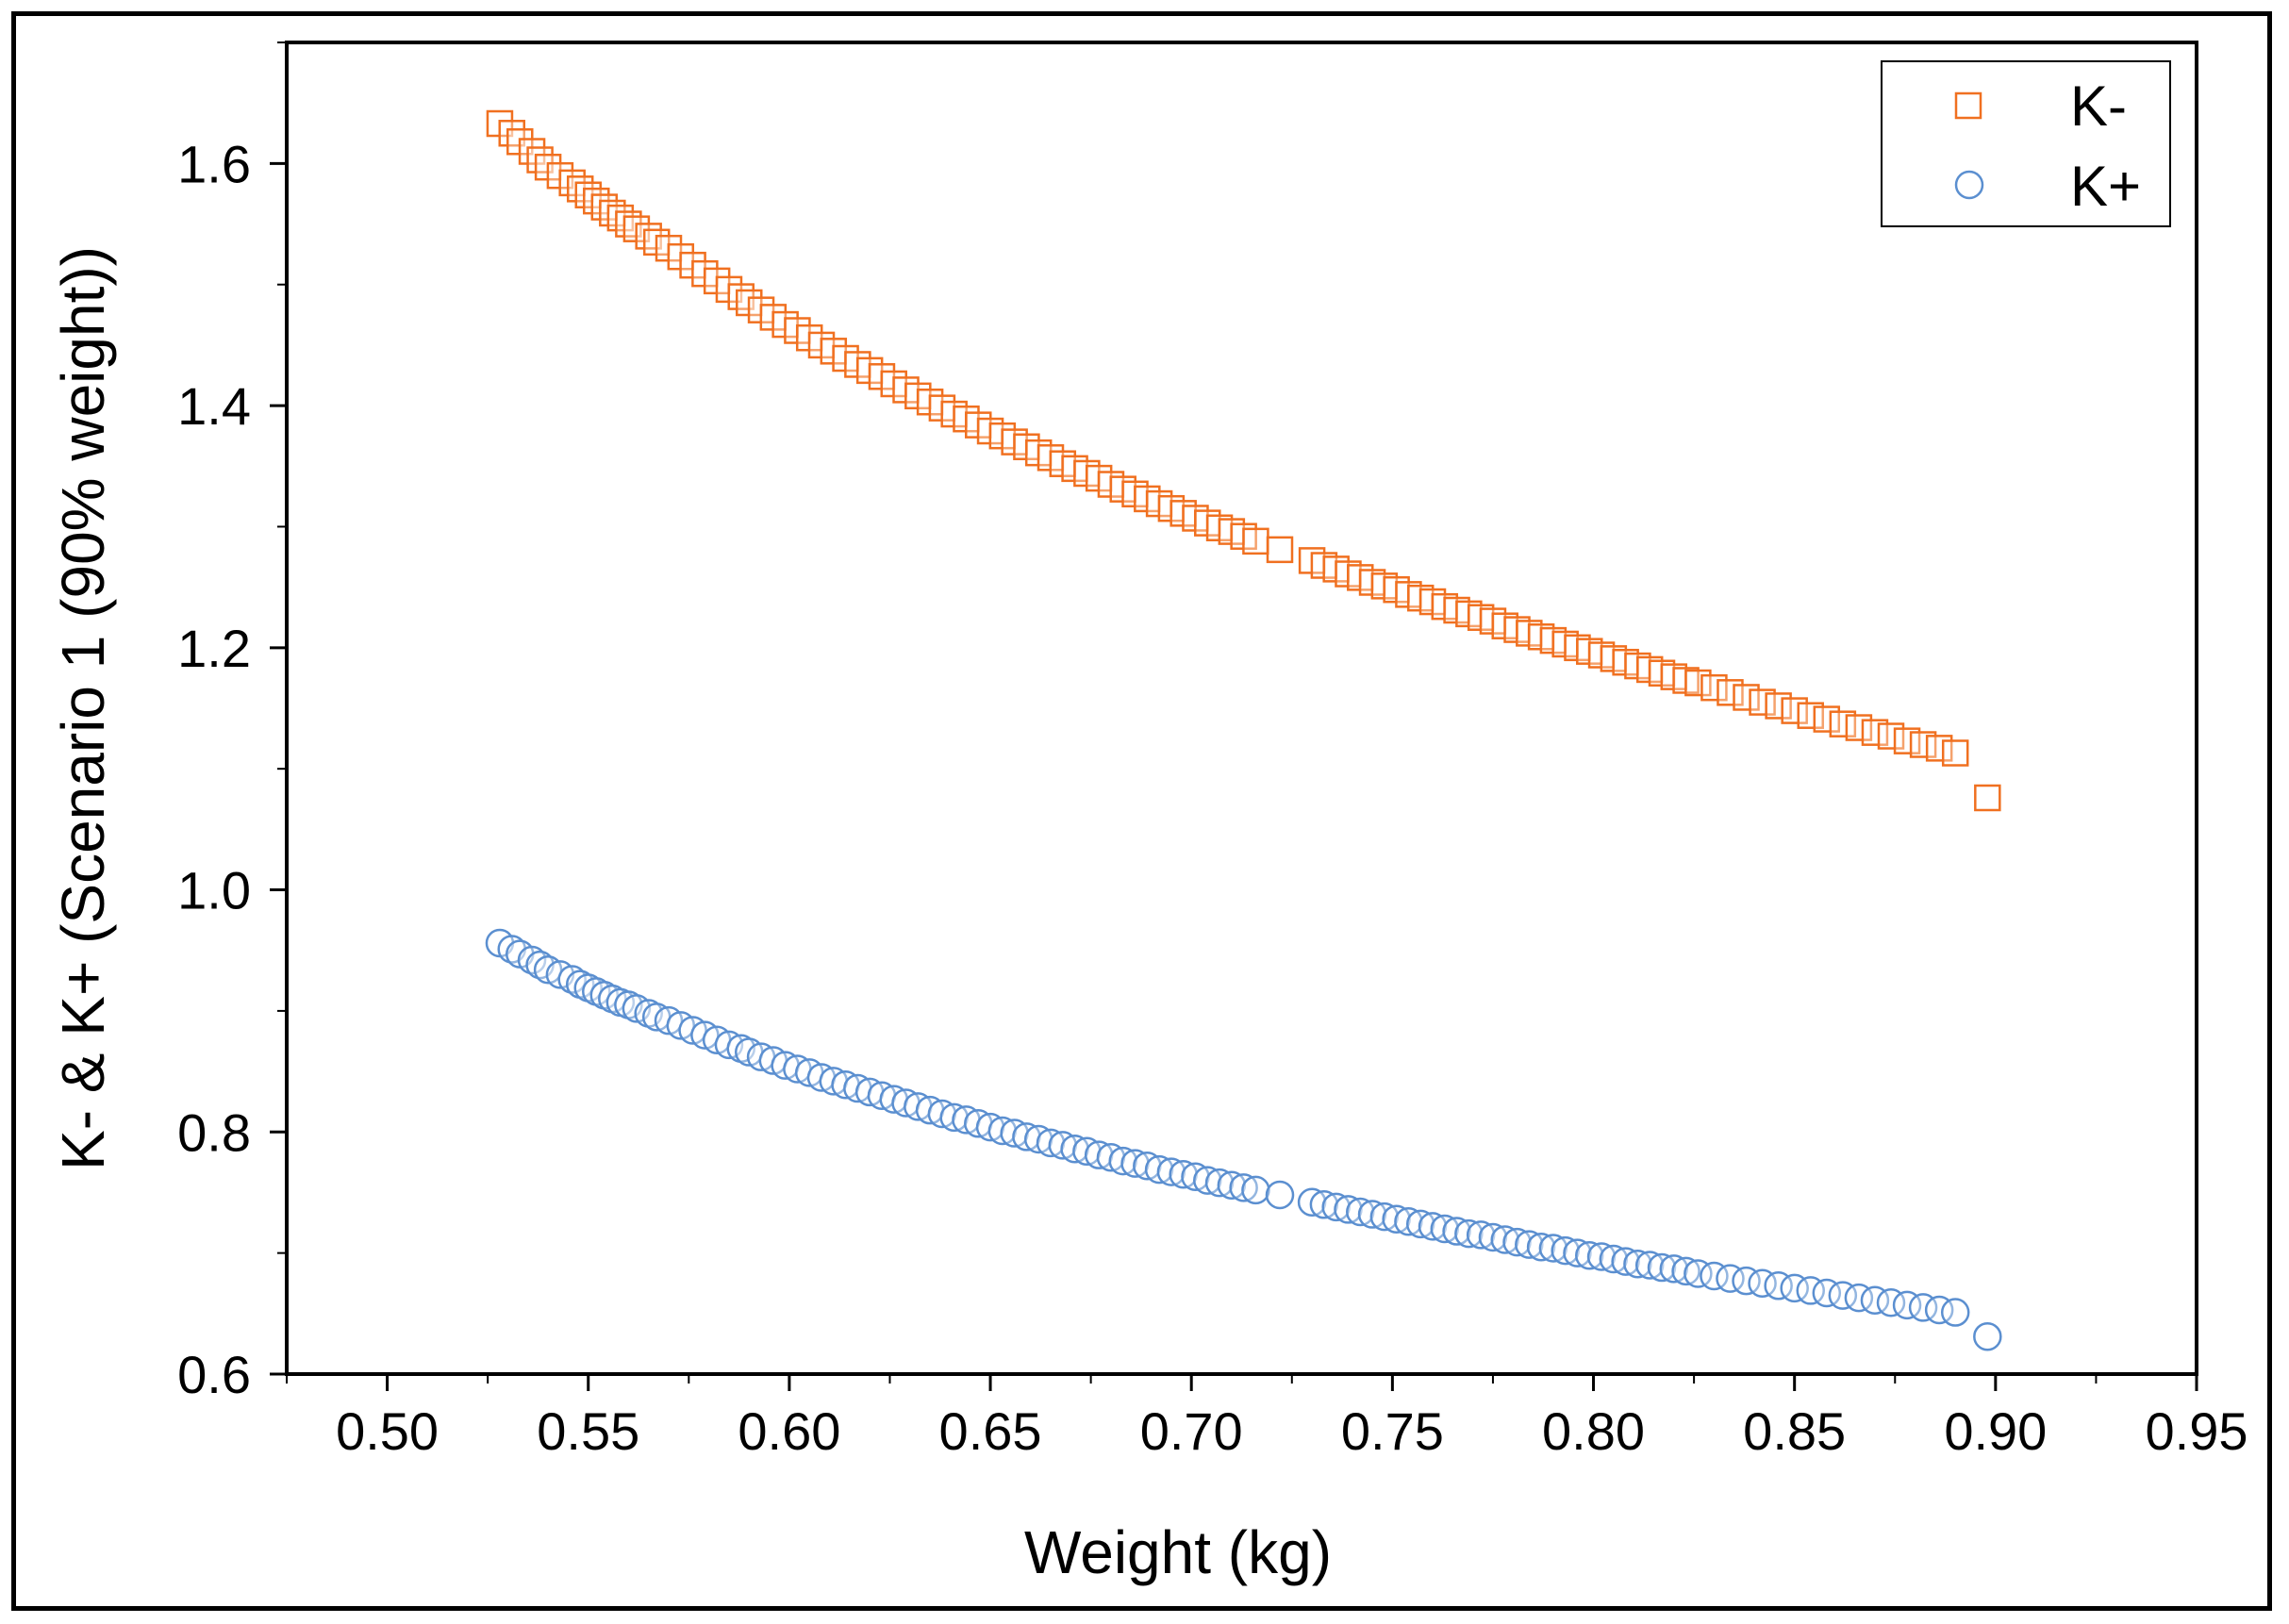 The width and height of the screenshot is (2289, 1624). What do you see at coordinates (214, 1374) in the screenshot?
I see `y-tick-label: 0.6` at bounding box center [214, 1374].